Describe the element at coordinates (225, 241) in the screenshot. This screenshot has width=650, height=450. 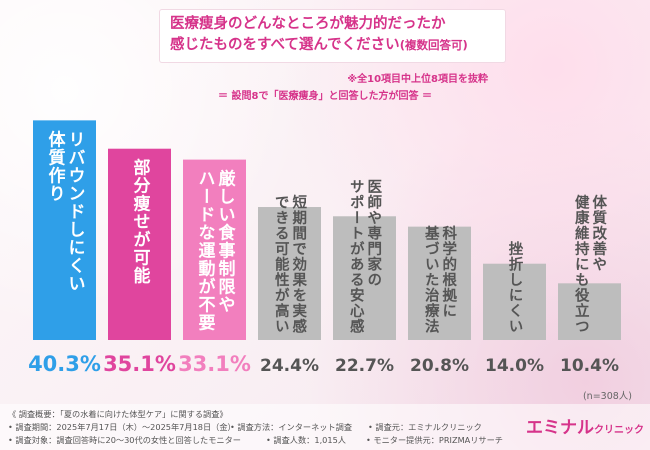
I see `category-label-3-1: 厳しい食事制限や` at that location.